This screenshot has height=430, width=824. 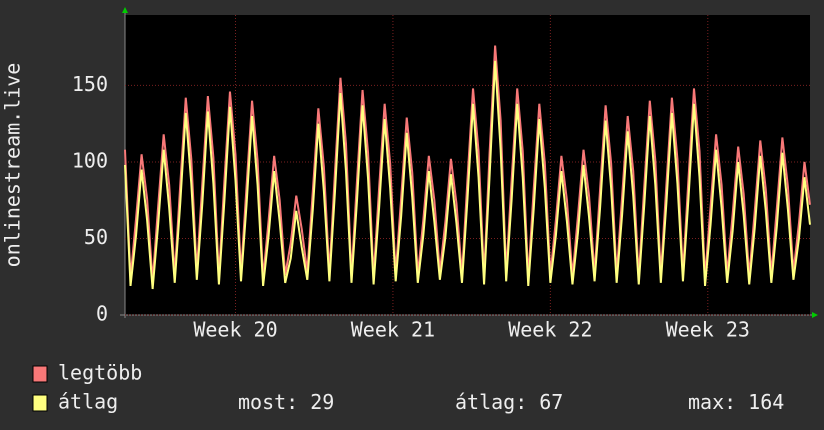 I want to click on legend-stat: max: 164, so click(x=736, y=402).